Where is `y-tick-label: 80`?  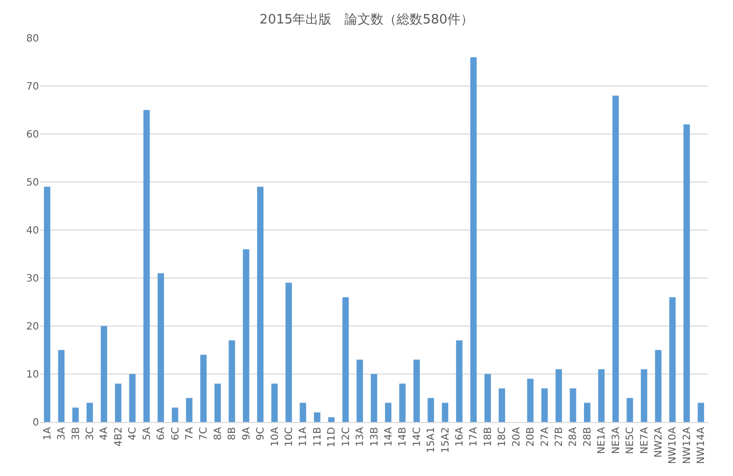
y-tick-label: 80 is located at coordinates (32, 39).